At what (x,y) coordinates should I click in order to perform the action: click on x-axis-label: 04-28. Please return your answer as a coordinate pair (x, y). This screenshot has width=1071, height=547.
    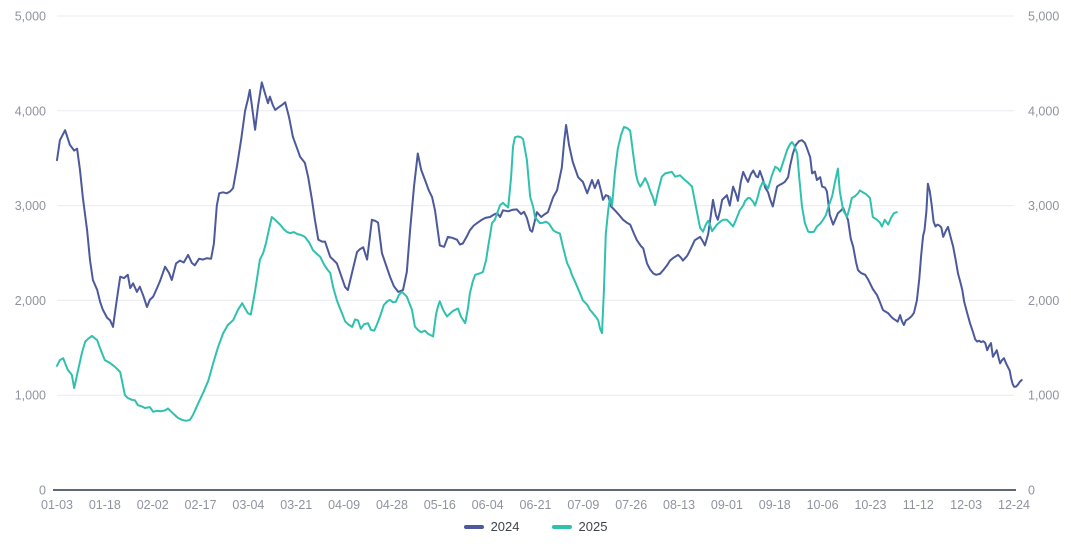
    Looking at the image, I should click on (392, 505).